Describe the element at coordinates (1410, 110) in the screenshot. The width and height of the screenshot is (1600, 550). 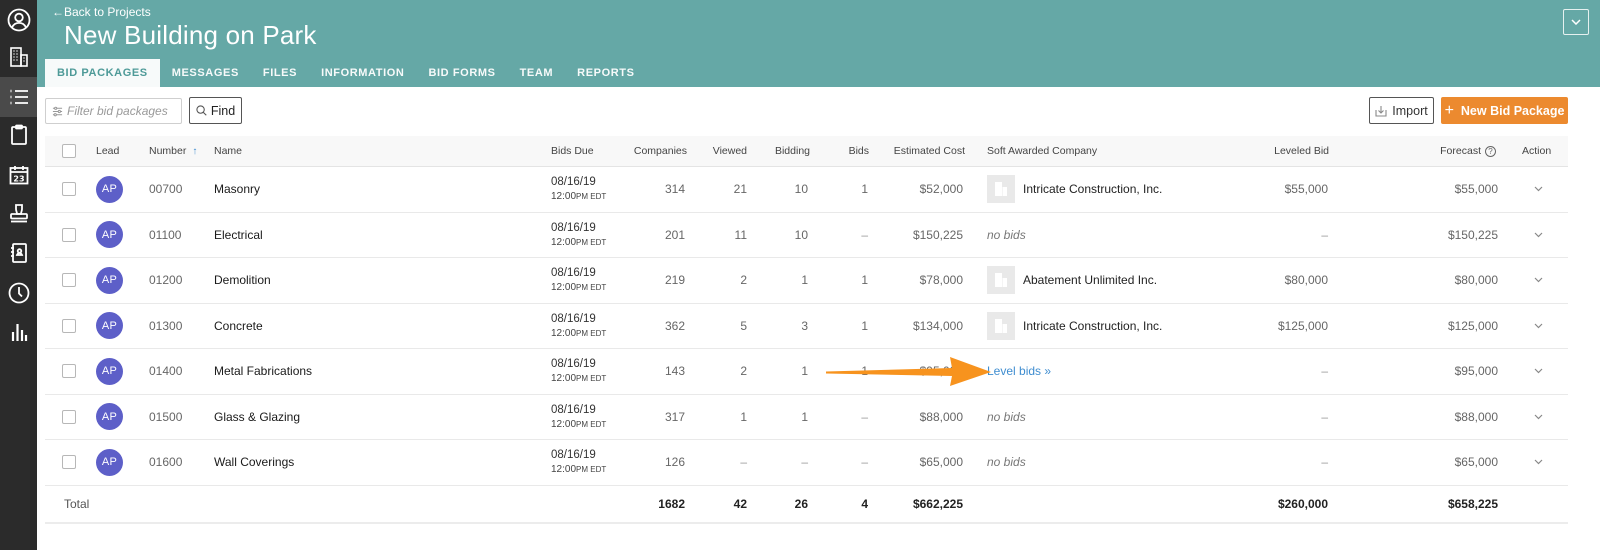
I see `import-label: Import` at that location.